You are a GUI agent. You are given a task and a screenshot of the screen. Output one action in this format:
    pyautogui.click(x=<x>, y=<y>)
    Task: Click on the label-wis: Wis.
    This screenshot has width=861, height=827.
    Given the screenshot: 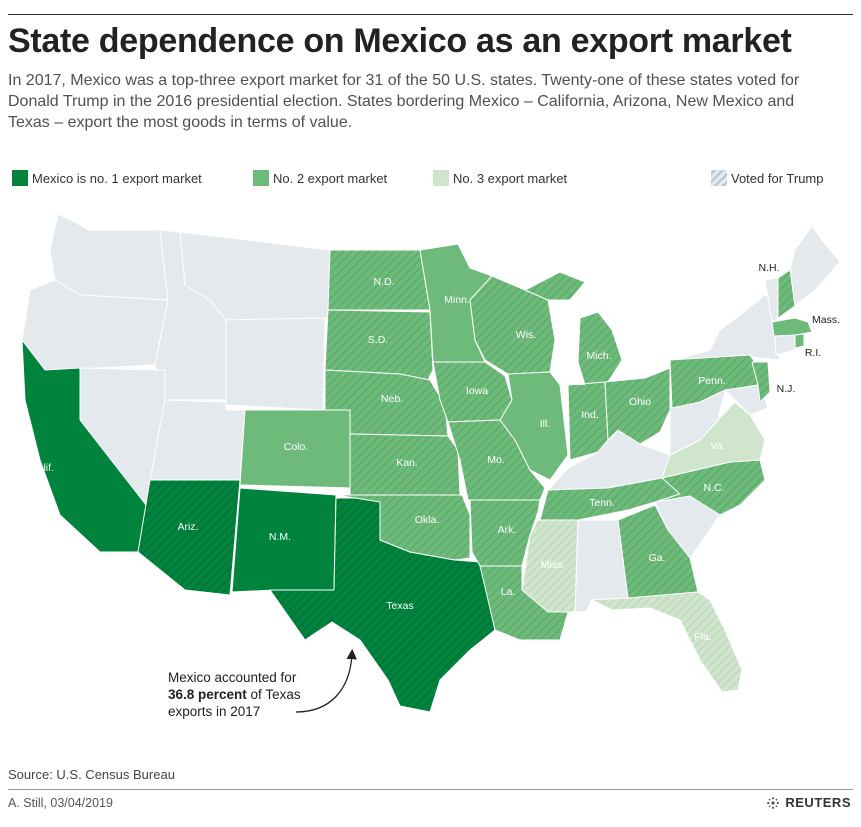 What is the action you would take?
    pyautogui.click(x=526, y=335)
    